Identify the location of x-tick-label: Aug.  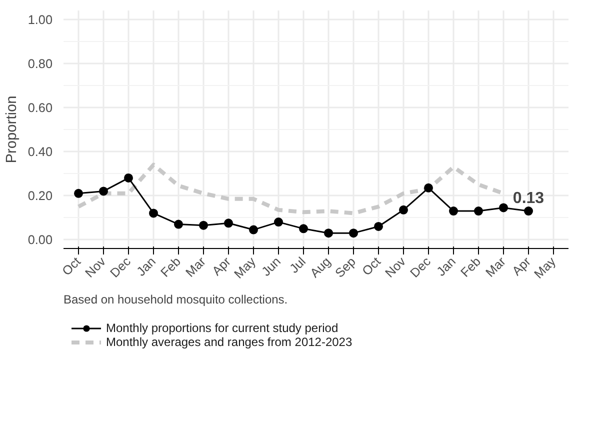
(321, 267).